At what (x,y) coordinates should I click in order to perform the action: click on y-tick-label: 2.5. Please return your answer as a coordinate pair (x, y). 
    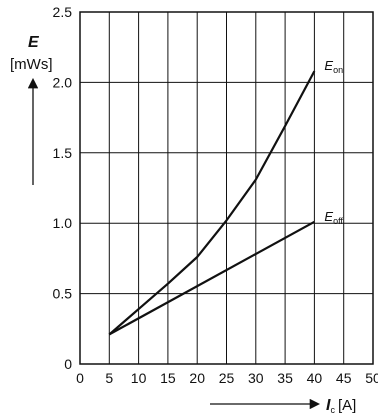
    Looking at the image, I should click on (63, 12).